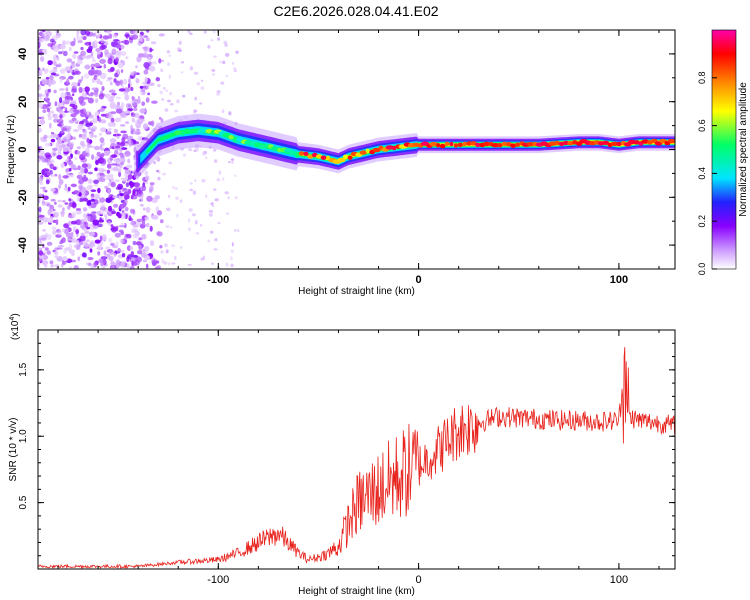  I want to click on y-multiplier-base: (x10, so click(15, 330).